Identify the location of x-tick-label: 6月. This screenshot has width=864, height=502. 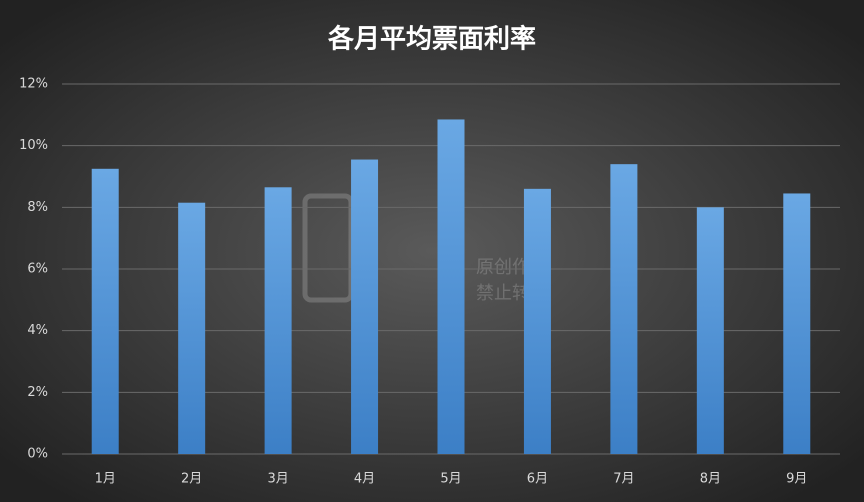
(537, 479).